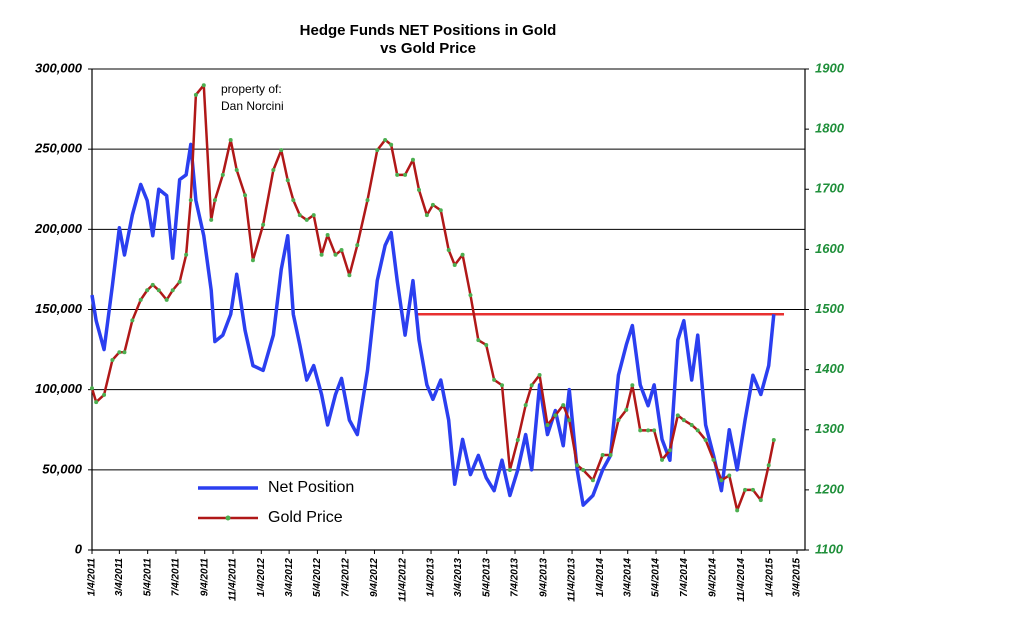 The image size is (1024, 626). Describe the element at coordinates (830, 128) in the screenshot. I see `y2-tick-label: 1800` at that location.